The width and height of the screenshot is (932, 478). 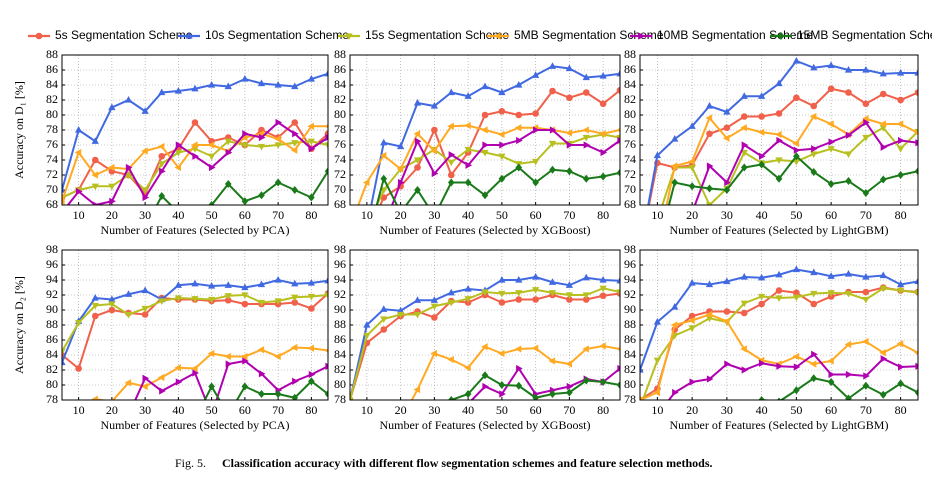 I want to click on y-tick-label: 84, so click(x=630, y=354).